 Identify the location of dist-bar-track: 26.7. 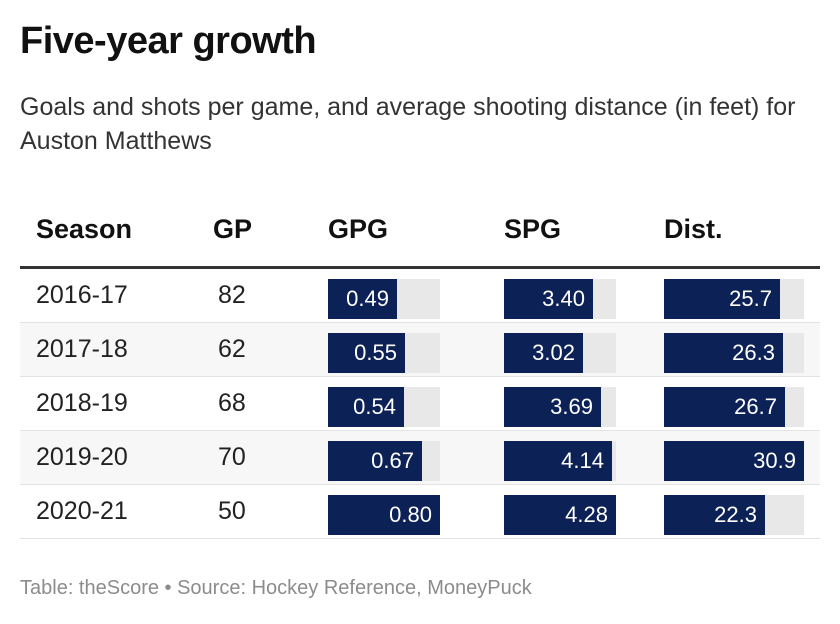
(734, 407).